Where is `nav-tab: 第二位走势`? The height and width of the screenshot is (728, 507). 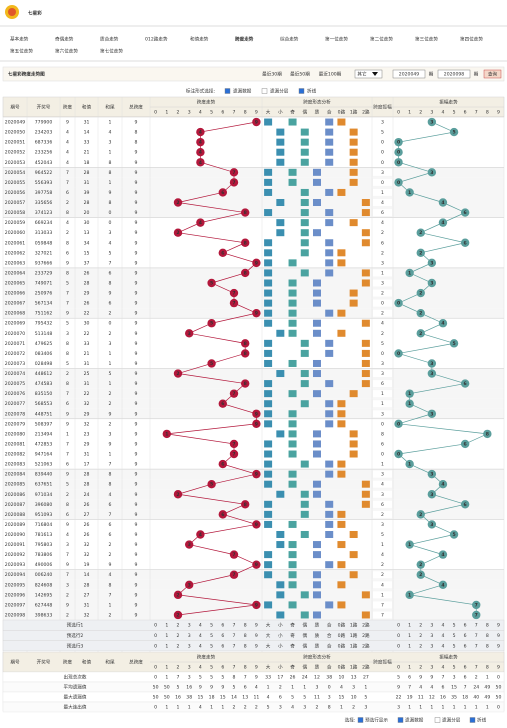 nav-tab: 第二位走势 is located at coordinates (381, 39).